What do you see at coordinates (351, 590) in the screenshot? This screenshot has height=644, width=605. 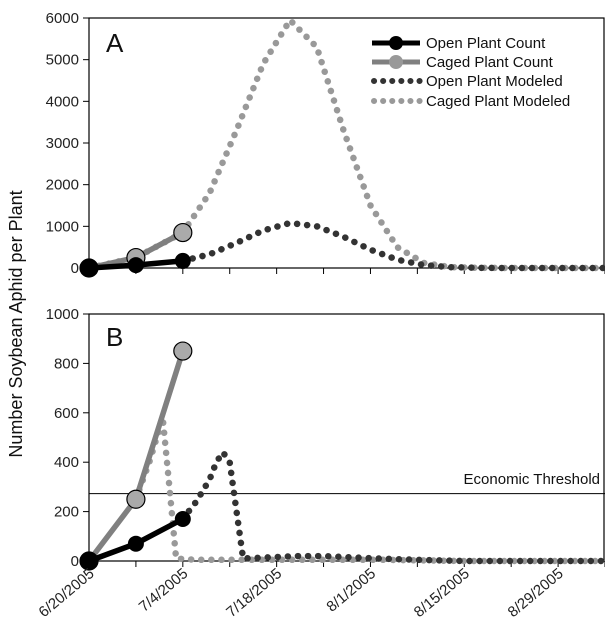 I see `x-tick-label: 8/1/2005` at bounding box center [351, 590].